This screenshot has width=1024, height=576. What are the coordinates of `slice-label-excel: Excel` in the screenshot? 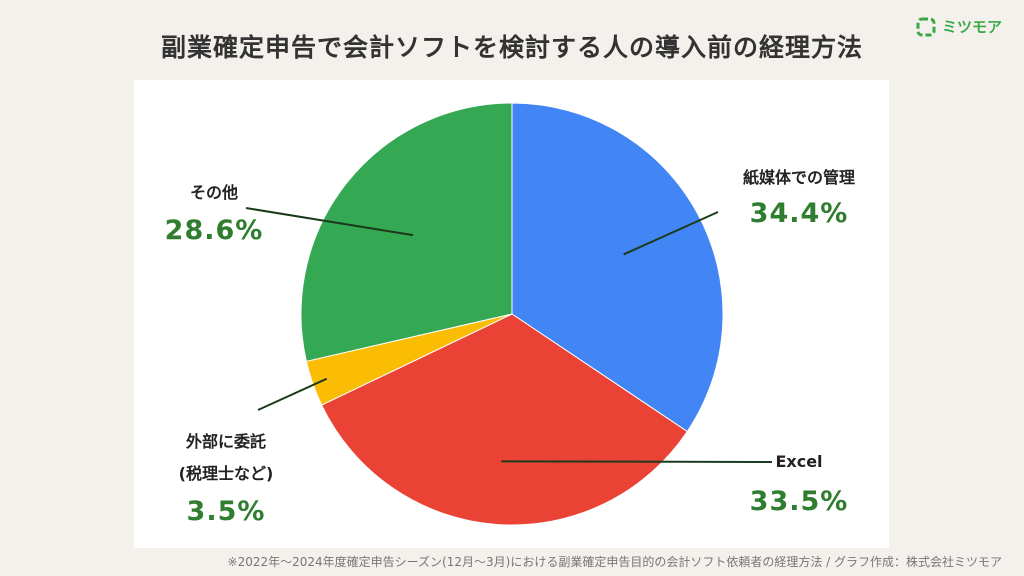 It's located at (799, 461).